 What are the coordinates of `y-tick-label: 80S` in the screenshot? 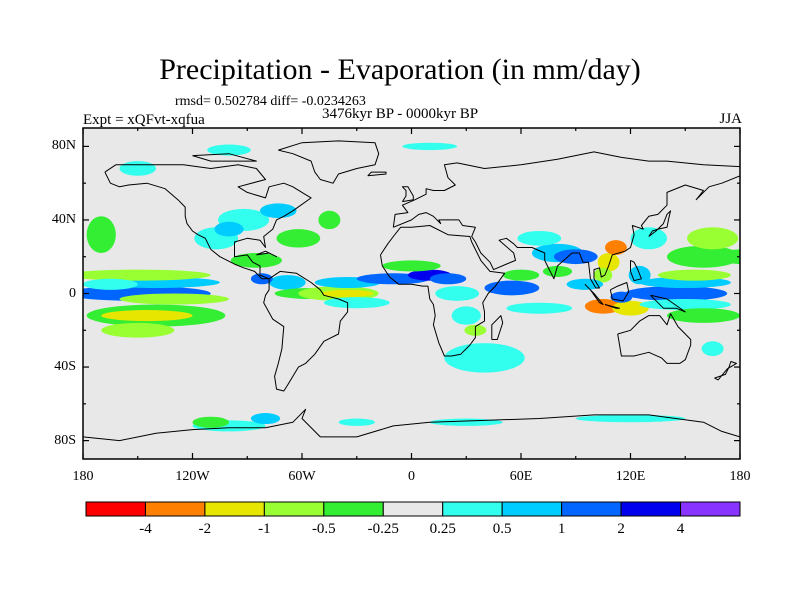 It's located at (65, 440).